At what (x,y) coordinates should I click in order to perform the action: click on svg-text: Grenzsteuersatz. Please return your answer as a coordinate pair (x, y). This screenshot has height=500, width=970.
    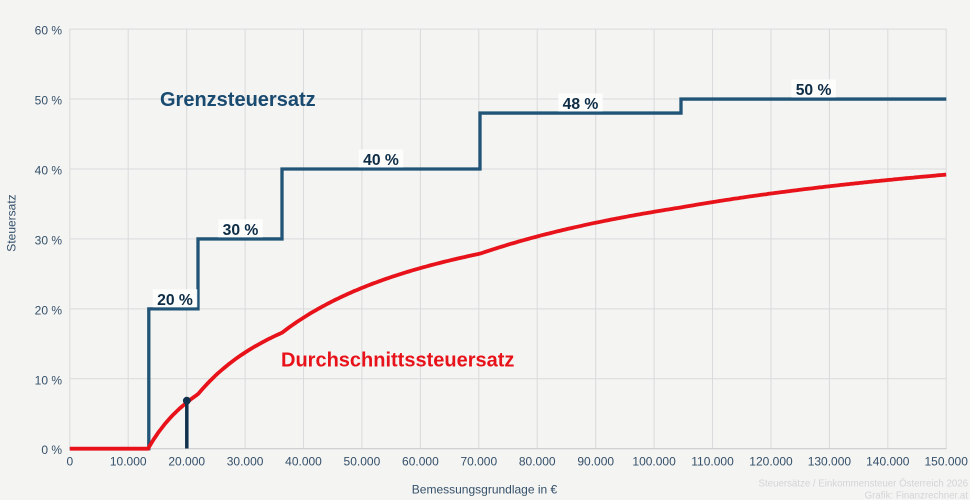
    Looking at the image, I should click on (238, 100).